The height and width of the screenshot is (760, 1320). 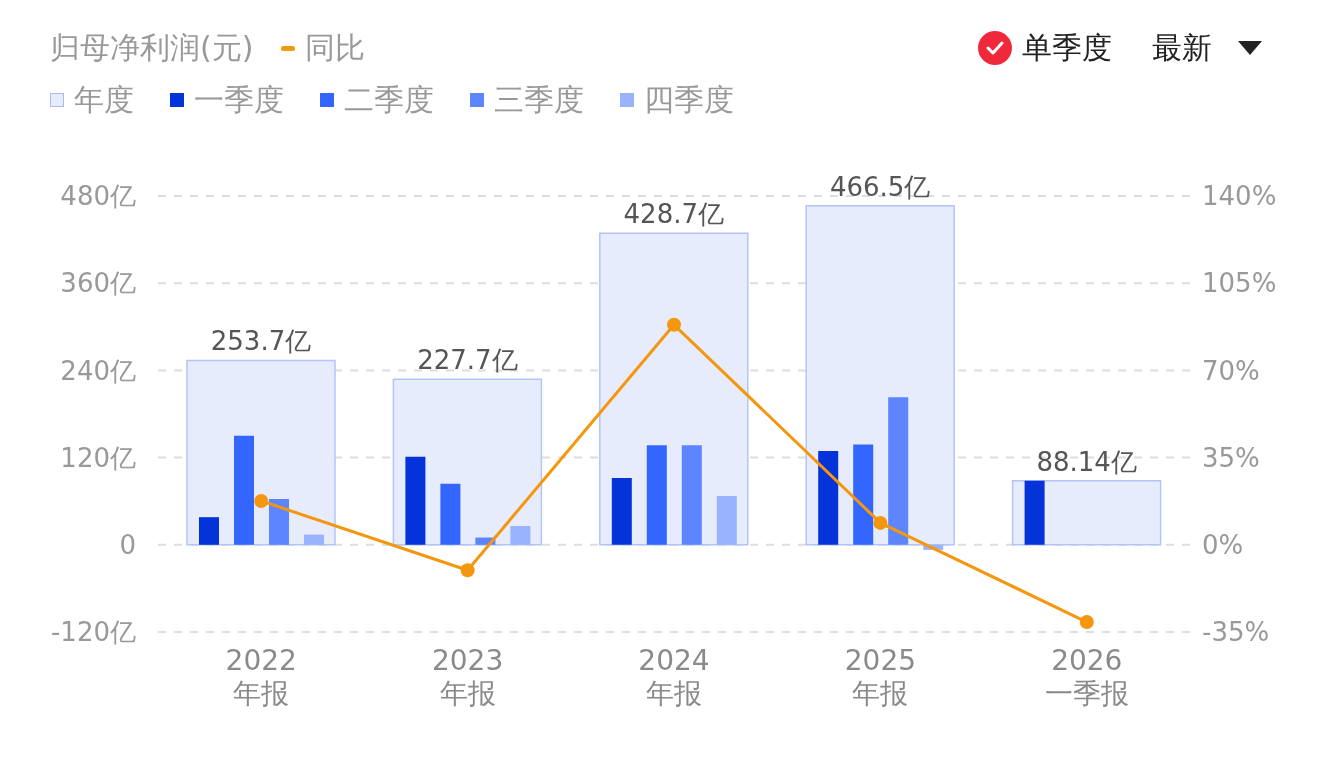 I want to click on legend-label: 同比, so click(x=335, y=47).